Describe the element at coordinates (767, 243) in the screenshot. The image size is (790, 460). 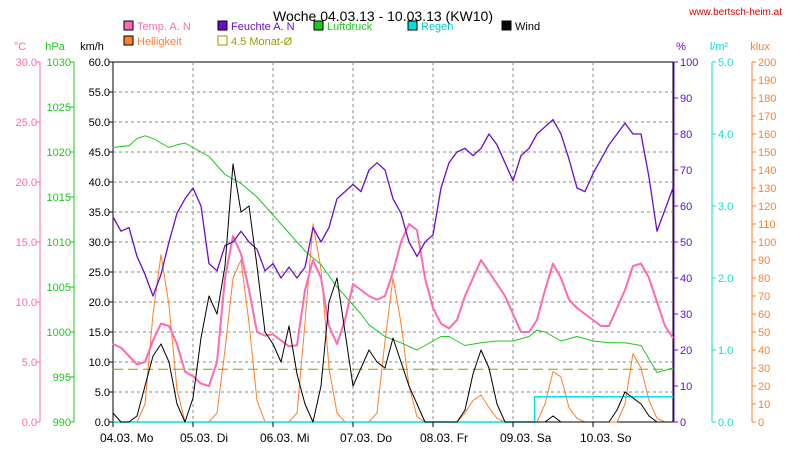
I see `light-tick-label: 100` at that location.